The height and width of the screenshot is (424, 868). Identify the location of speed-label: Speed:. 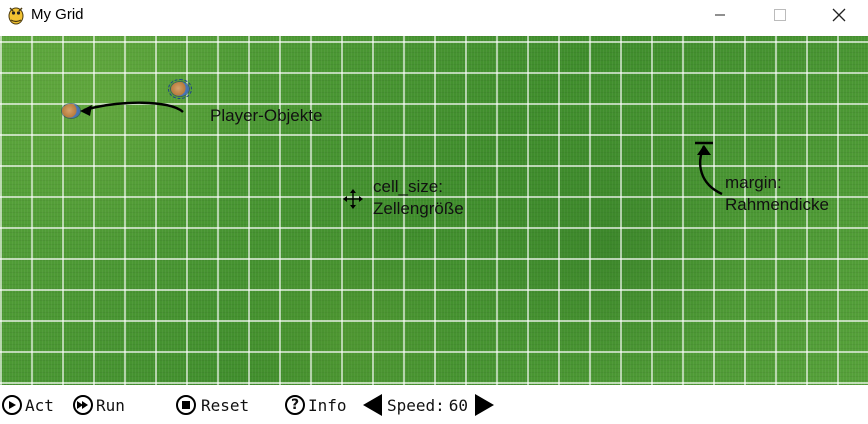
(416, 405).